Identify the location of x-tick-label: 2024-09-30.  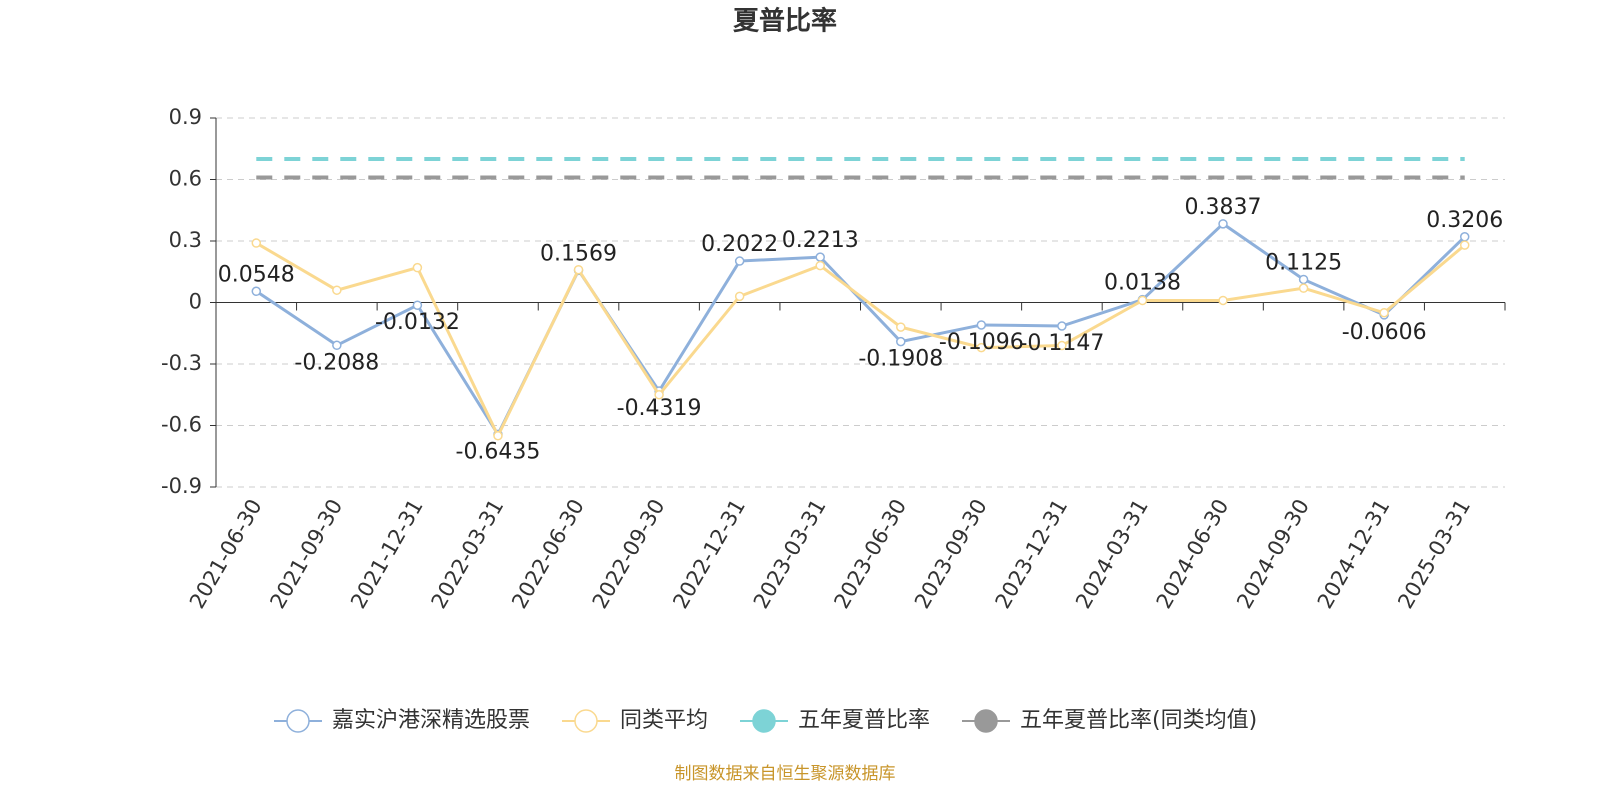
(1273, 554).